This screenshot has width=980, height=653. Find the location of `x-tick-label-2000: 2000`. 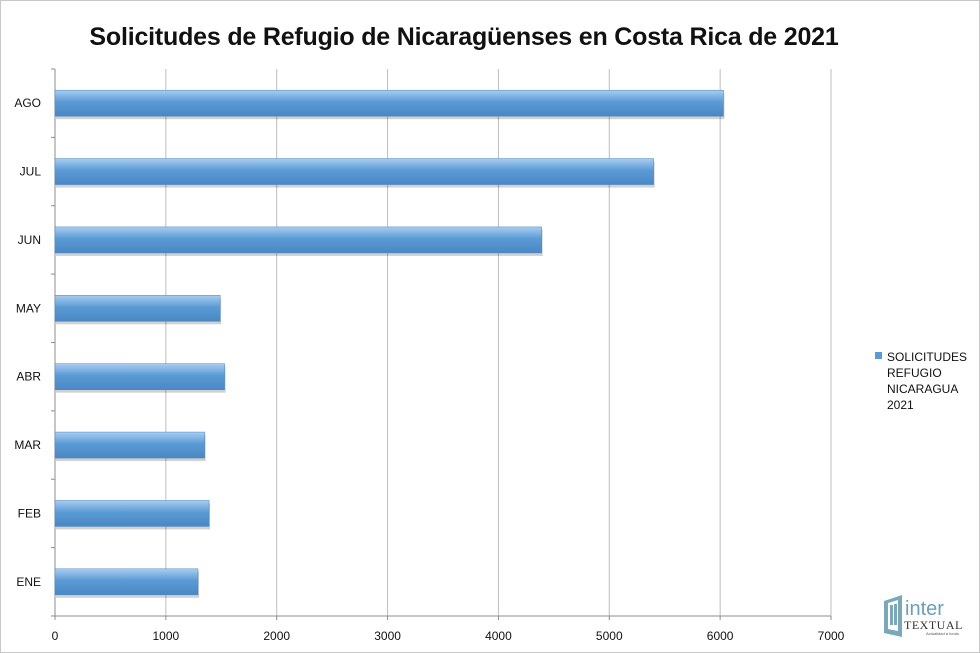

x-tick-label-2000: 2000 is located at coordinates (276, 636).